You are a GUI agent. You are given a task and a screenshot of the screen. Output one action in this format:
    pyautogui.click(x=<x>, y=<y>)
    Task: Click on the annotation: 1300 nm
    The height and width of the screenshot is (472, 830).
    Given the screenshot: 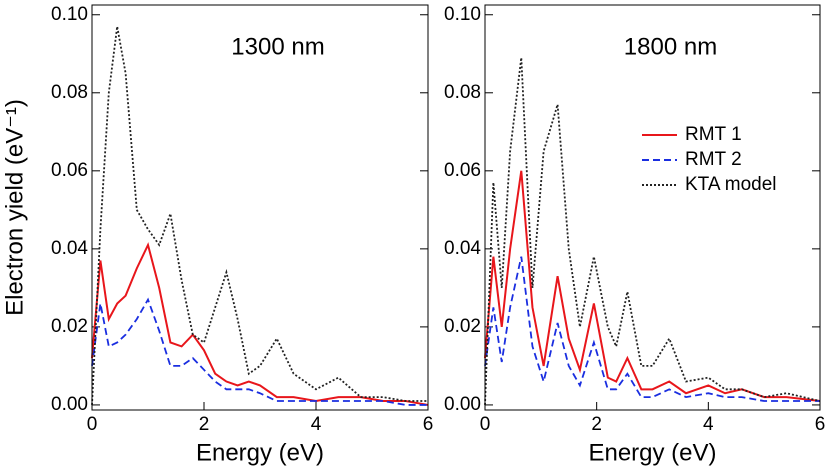 What is the action you would take?
    pyautogui.click(x=277, y=46)
    